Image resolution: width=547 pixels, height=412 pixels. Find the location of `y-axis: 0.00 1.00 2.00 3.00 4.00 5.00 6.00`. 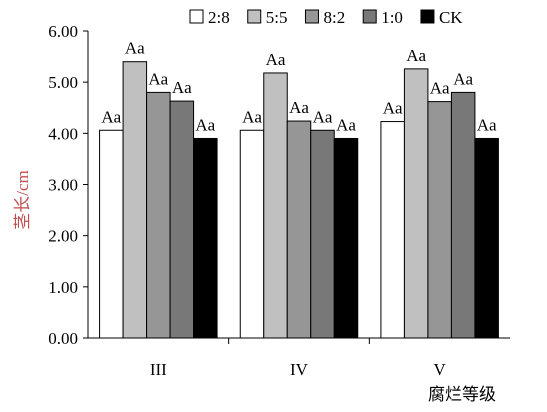

y-axis: 0.00 1.00 2.00 3.00 4.00 5.00 6.00 is located at coordinates (68, 185).